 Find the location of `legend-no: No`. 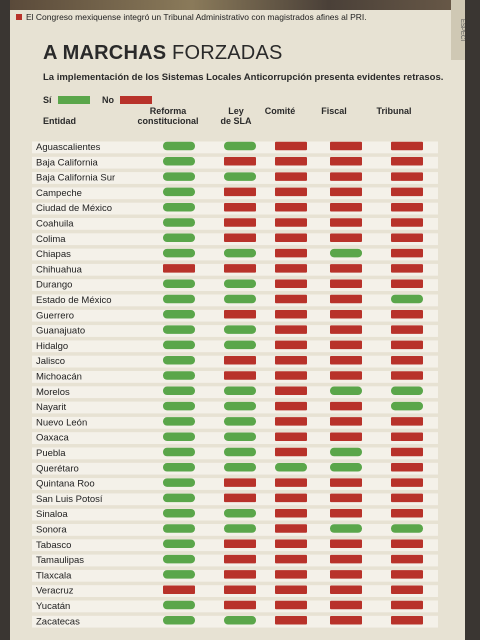

legend-no: No is located at coordinates (127, 100).